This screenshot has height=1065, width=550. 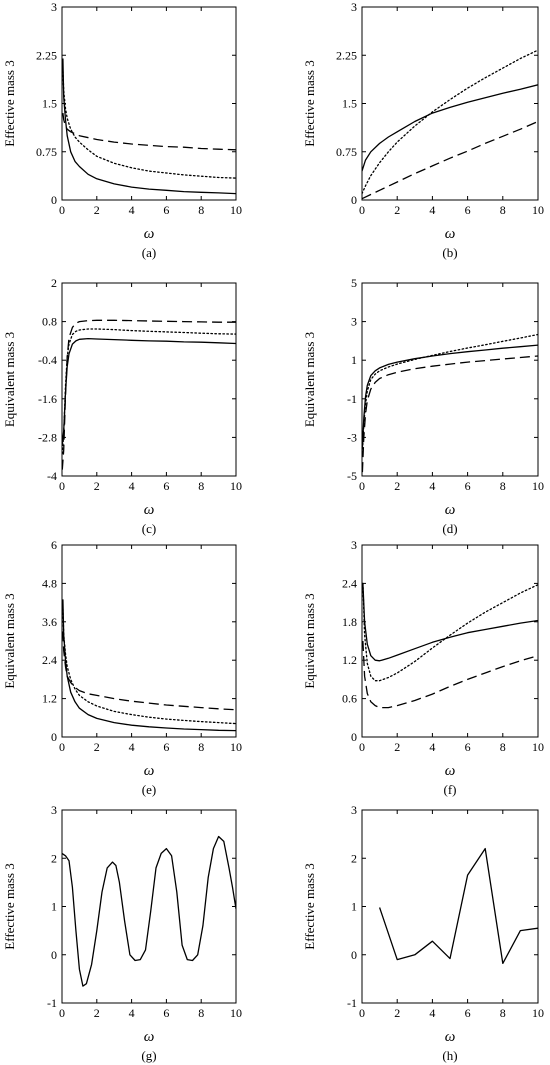 I want to click on y-tick-label: 2.4, so click(x=349, y=583).